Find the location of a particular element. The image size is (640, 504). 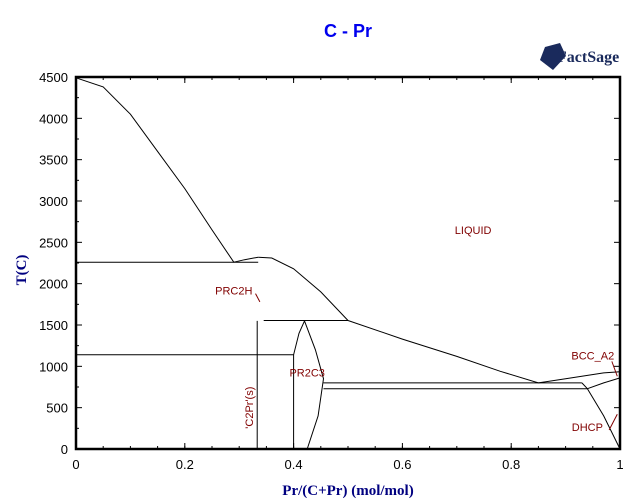

y-tick-label: 4500 is located at coordinates (53, 77).